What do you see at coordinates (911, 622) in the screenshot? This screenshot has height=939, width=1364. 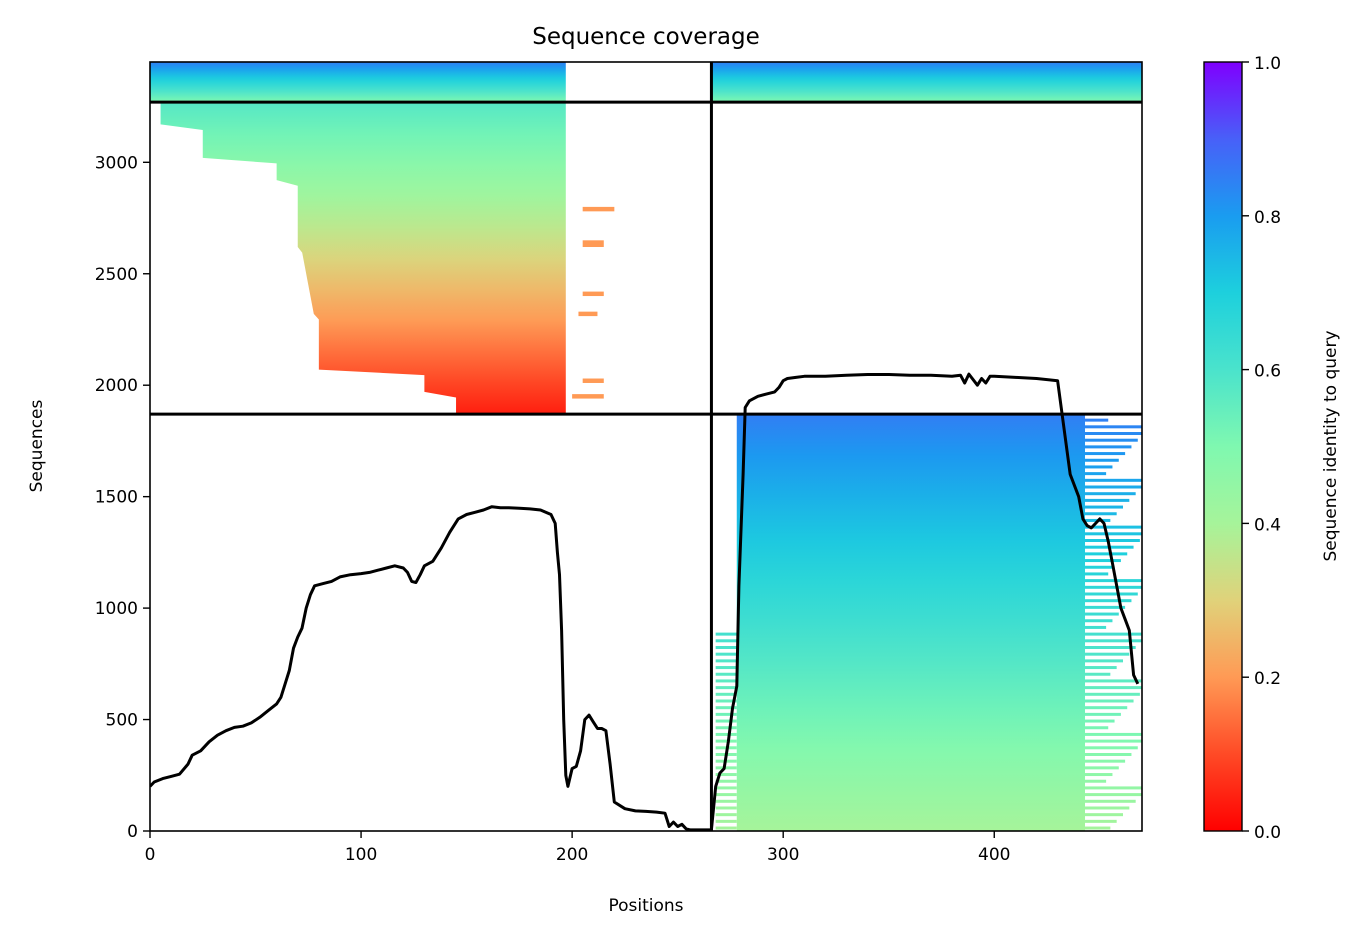 I see `block-chain-b` at bounding box center [911, 622].